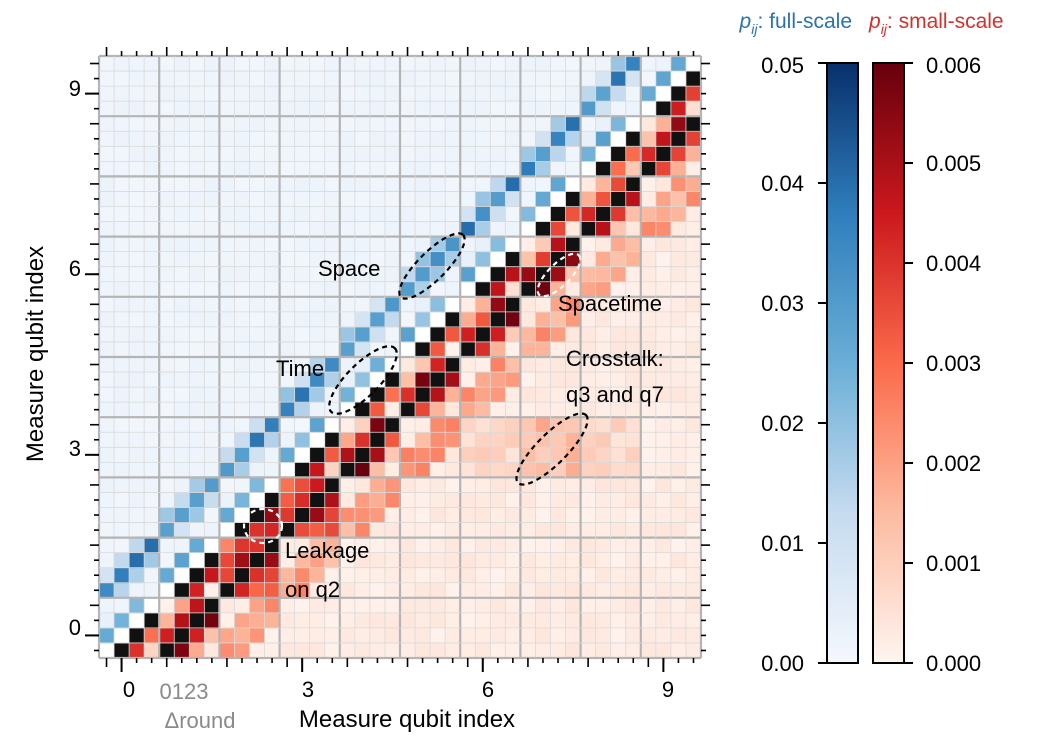 This screenshot has width=1048, height=741. Describe the element at coordinates (184, 691) in the screenshot. I see `round-sub-ticks-label: 0123` at that location.